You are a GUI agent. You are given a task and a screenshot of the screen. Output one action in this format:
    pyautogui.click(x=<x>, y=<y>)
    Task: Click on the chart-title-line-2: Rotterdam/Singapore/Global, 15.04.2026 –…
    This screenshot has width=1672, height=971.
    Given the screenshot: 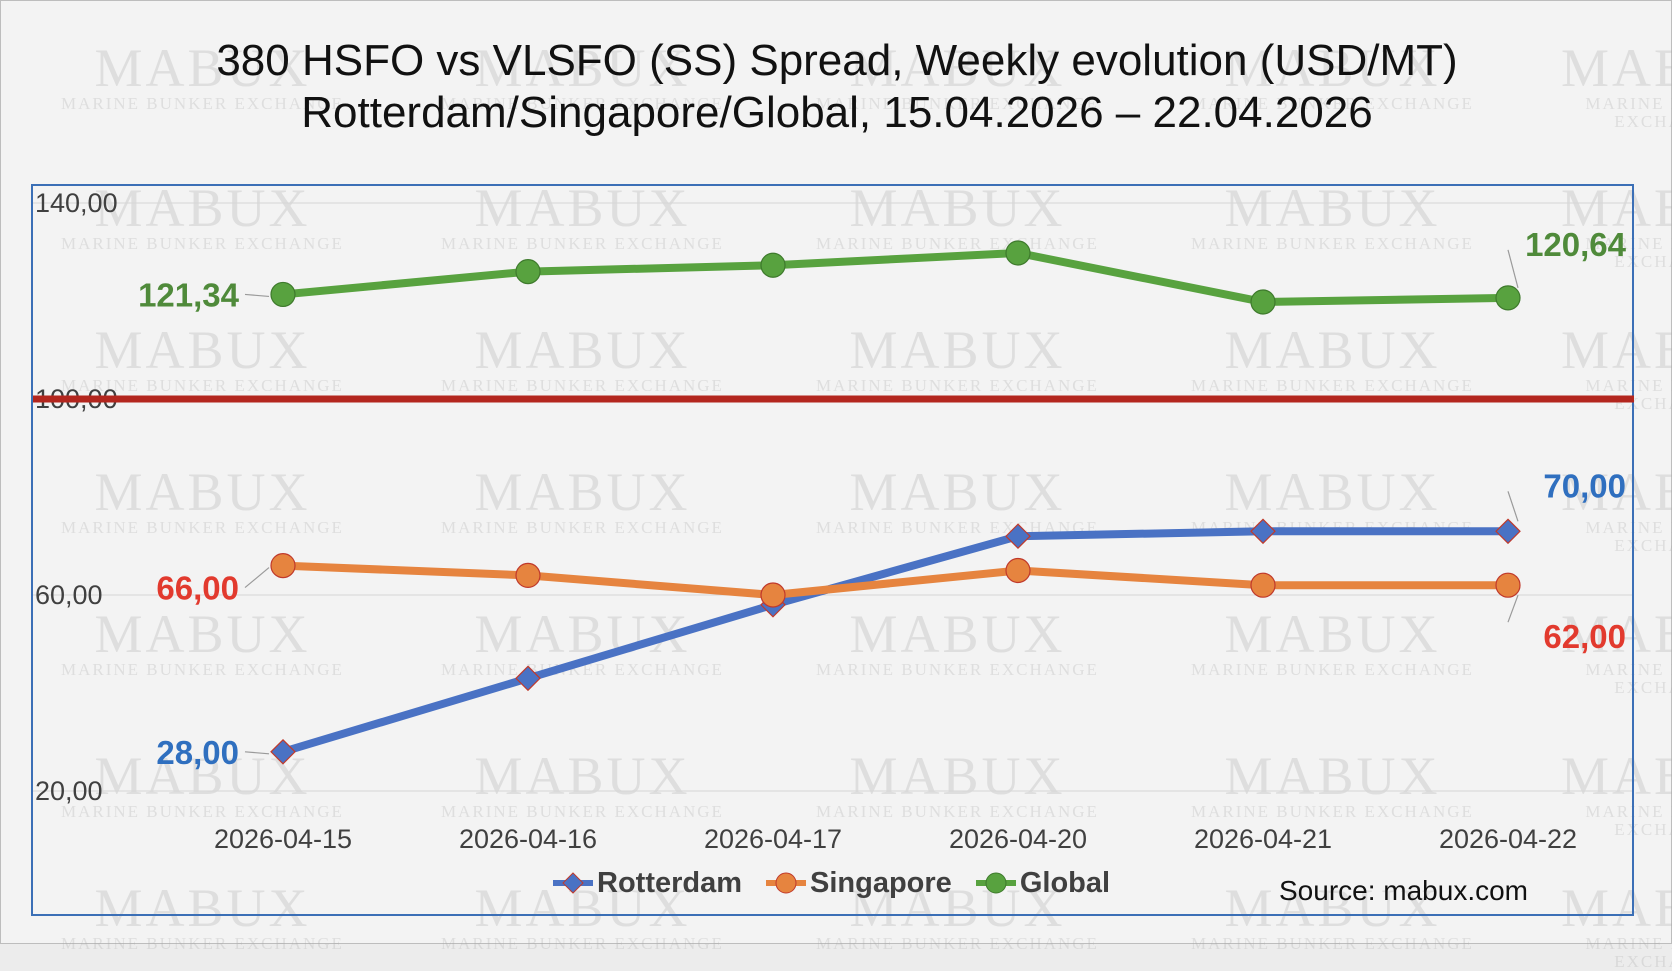 What is the action you would take?
    pyautogui.click(x=837, y=112)
    